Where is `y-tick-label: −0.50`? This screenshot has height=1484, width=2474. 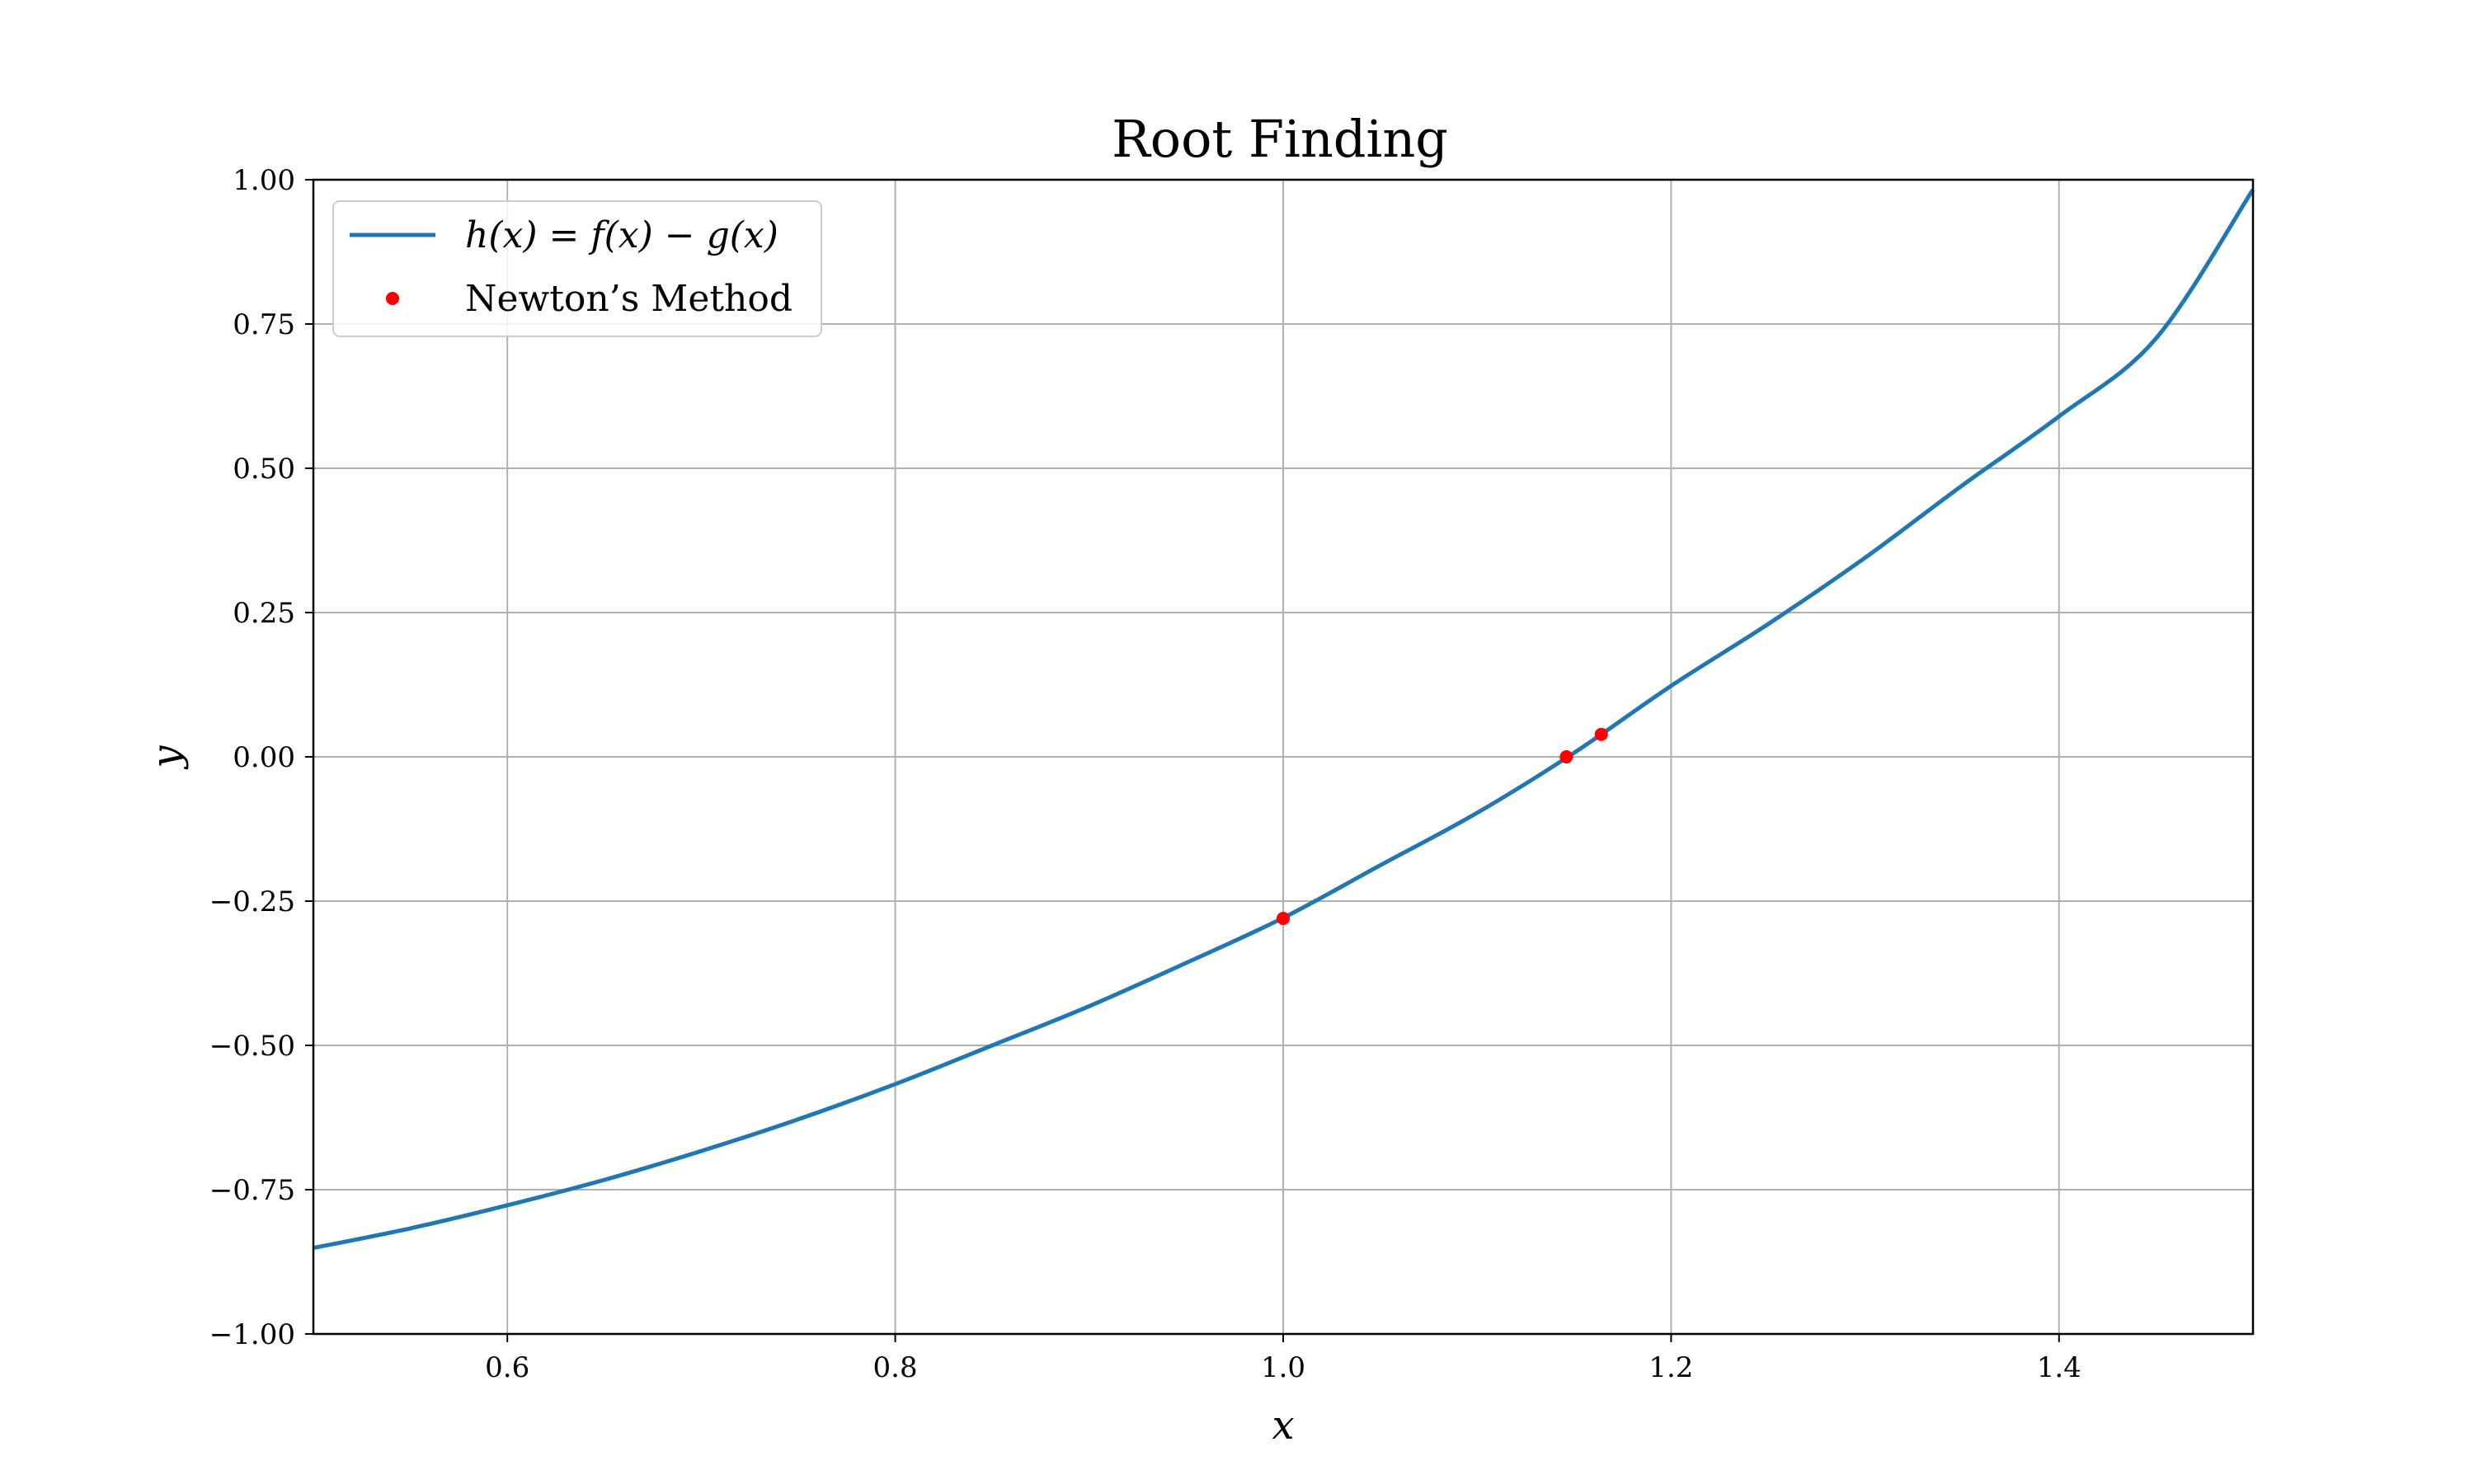
y-tick-label: −0.50 is located at coordinates (252, 1046).